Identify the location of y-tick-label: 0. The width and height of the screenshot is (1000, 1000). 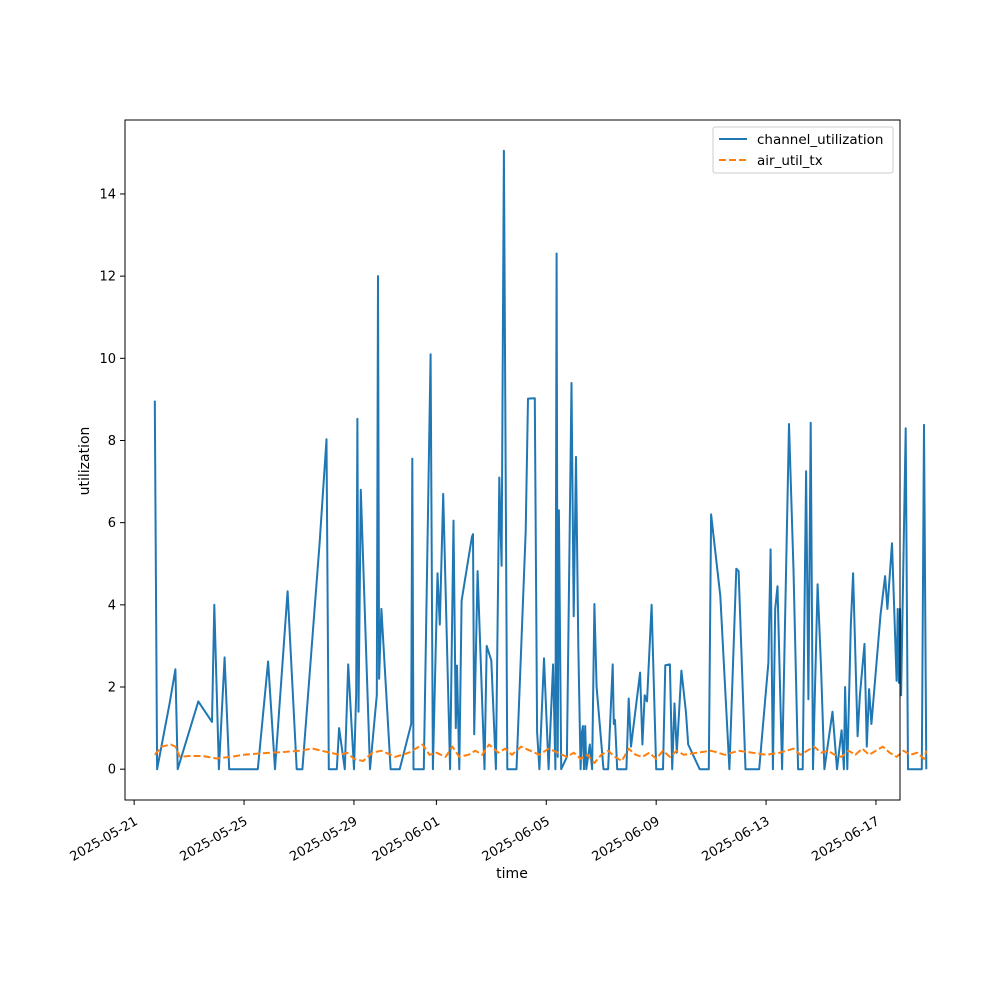
(112, 770).